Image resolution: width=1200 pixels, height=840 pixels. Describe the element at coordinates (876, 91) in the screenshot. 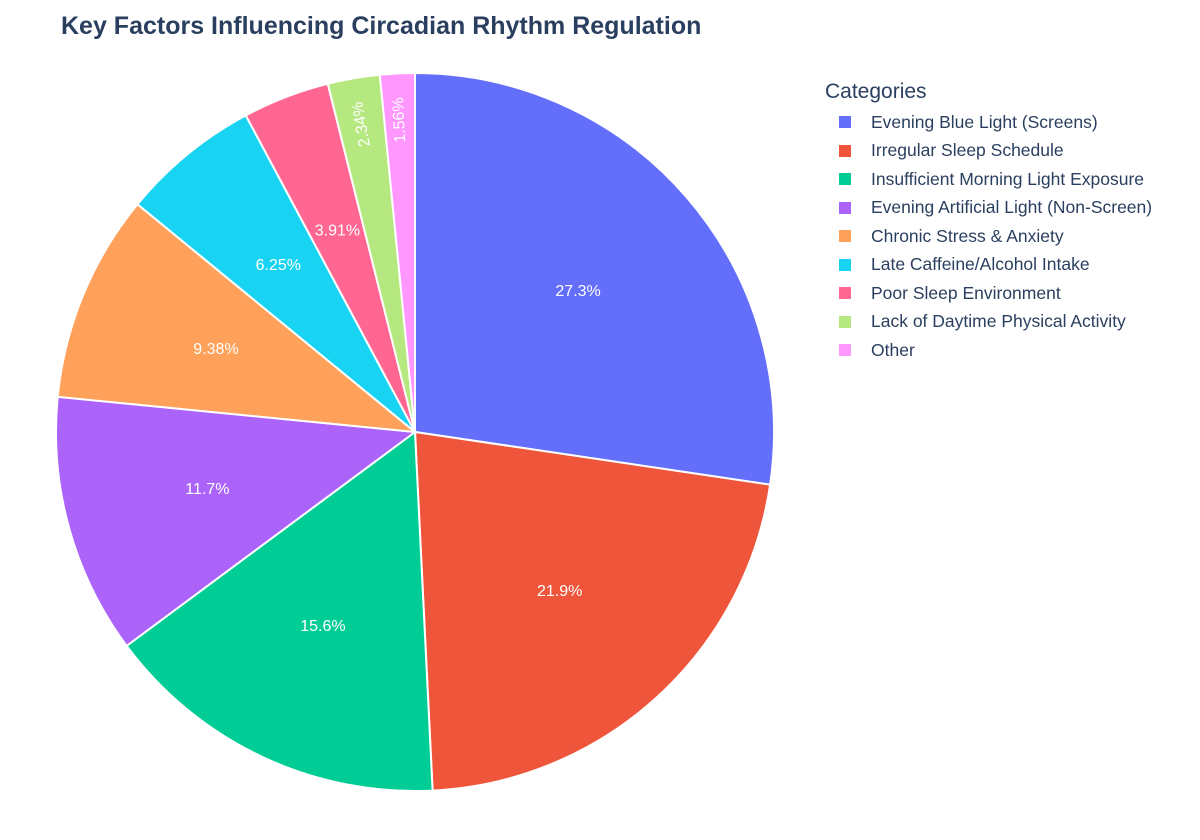

I see `legend-title: Categories` at that location.